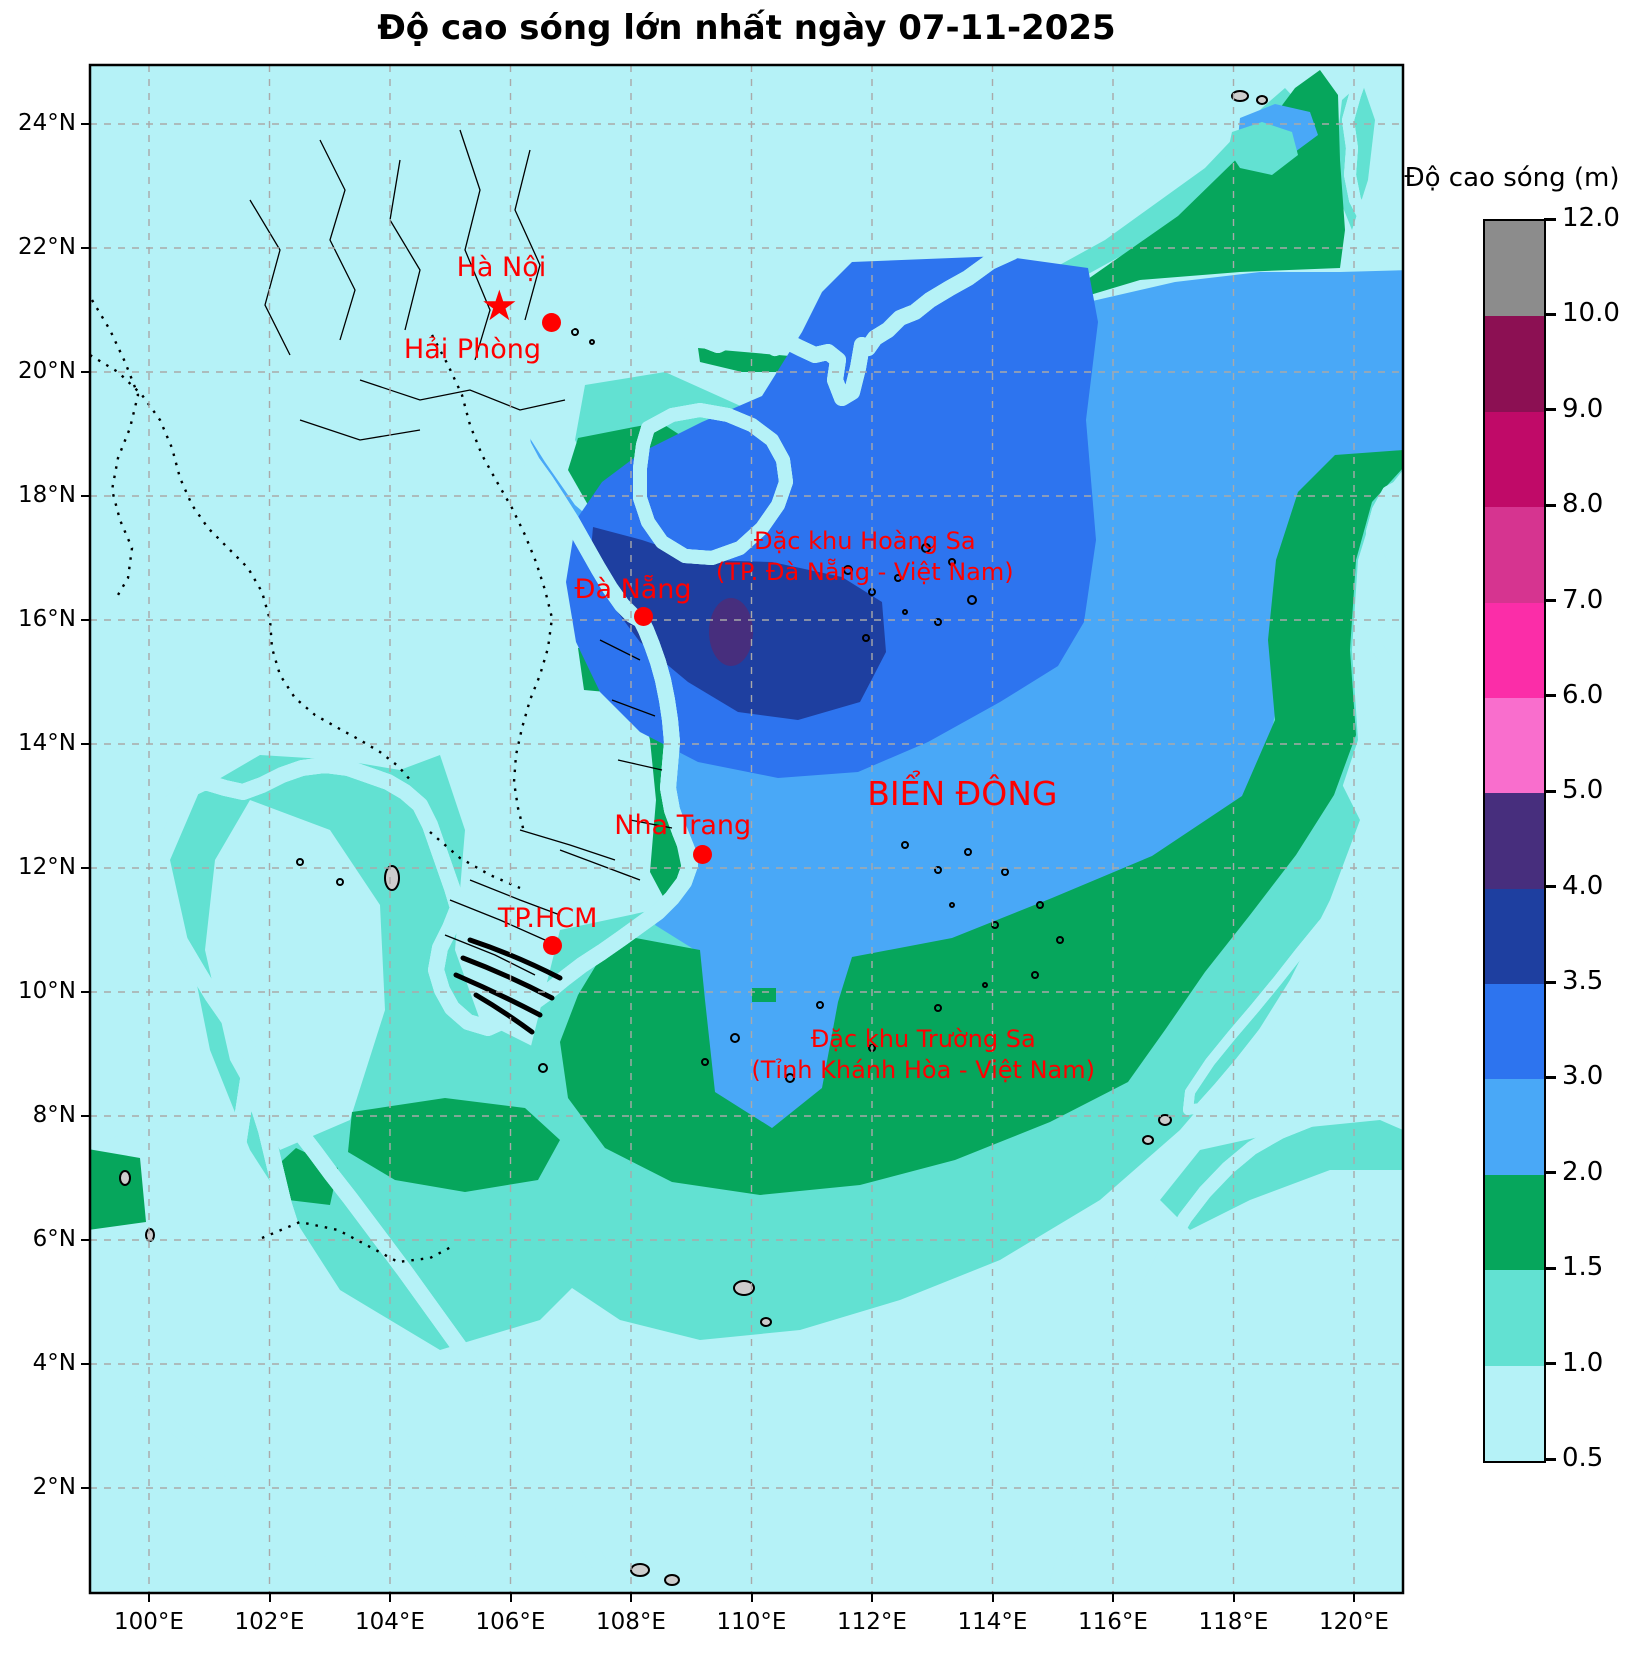  What do you see at coordinates (508, 986) in the screenshot?
I see `mekong-channels` at bounding box center [508, 986].